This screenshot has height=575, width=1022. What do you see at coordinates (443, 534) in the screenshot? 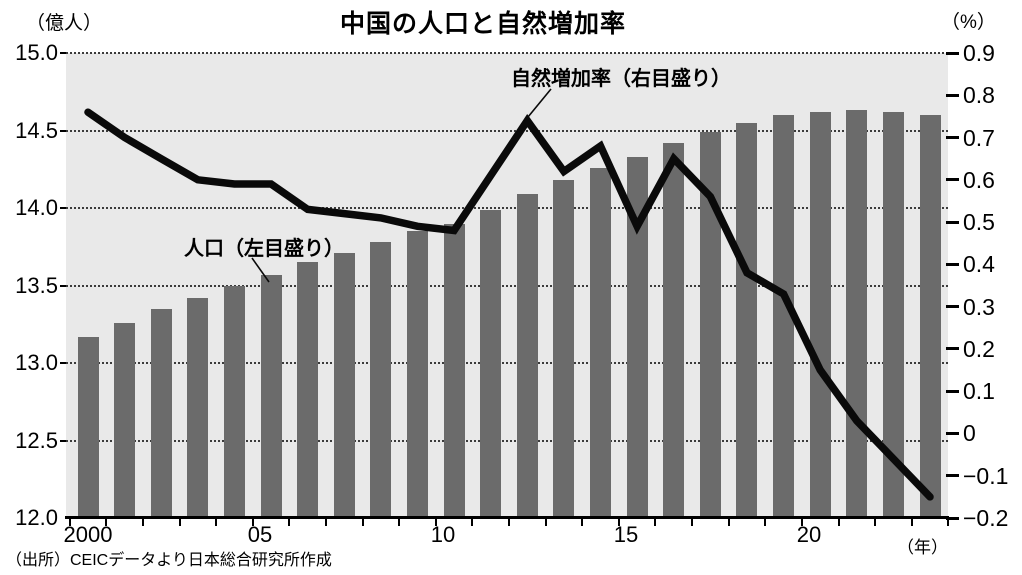
I see `x-axis-tick-label: 10` at bounding box center [443, 534].